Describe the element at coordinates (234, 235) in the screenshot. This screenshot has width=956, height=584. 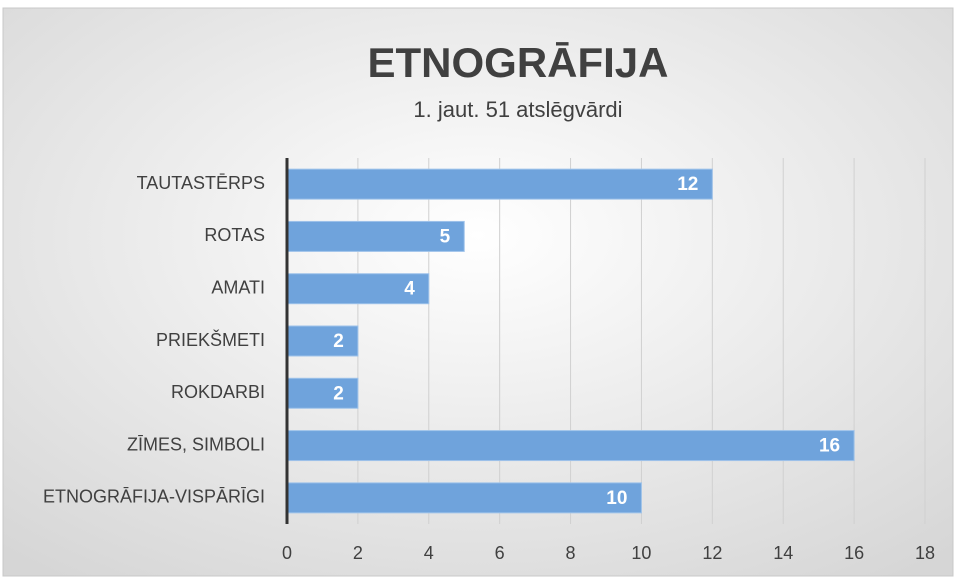
I see `y-tick-label: ROTAS` at that location.